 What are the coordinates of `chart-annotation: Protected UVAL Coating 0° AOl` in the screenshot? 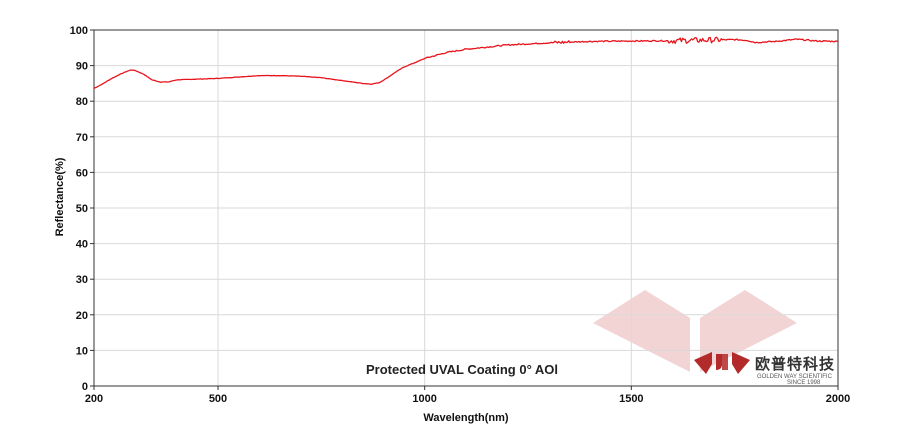 It's located at (462, 369).